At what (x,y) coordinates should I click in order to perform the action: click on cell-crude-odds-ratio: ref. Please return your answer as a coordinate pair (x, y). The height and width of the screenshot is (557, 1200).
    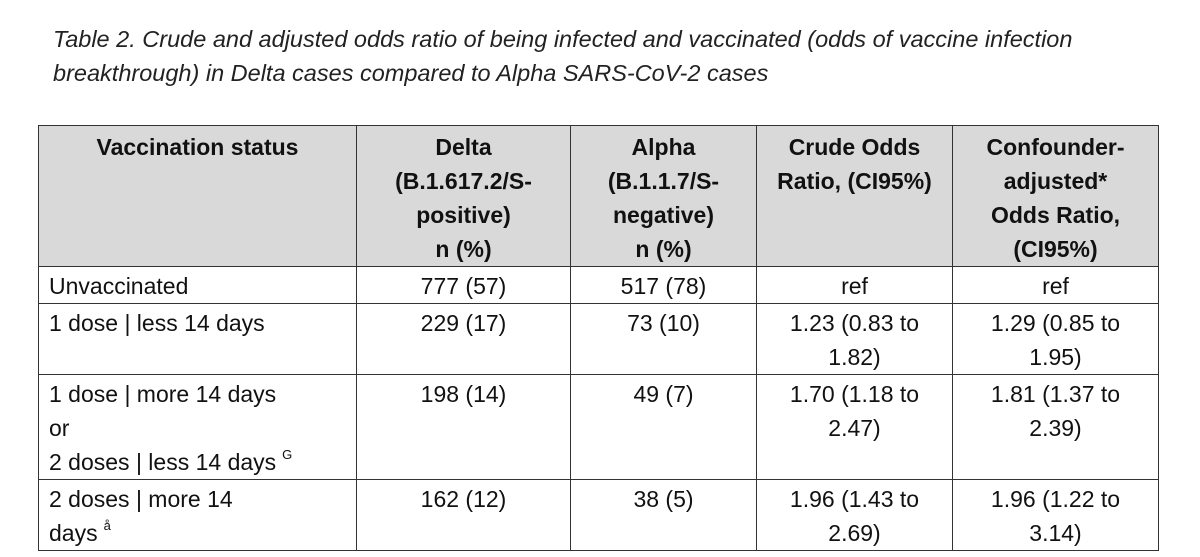
    Looking at the image, I should click on (854, 285).